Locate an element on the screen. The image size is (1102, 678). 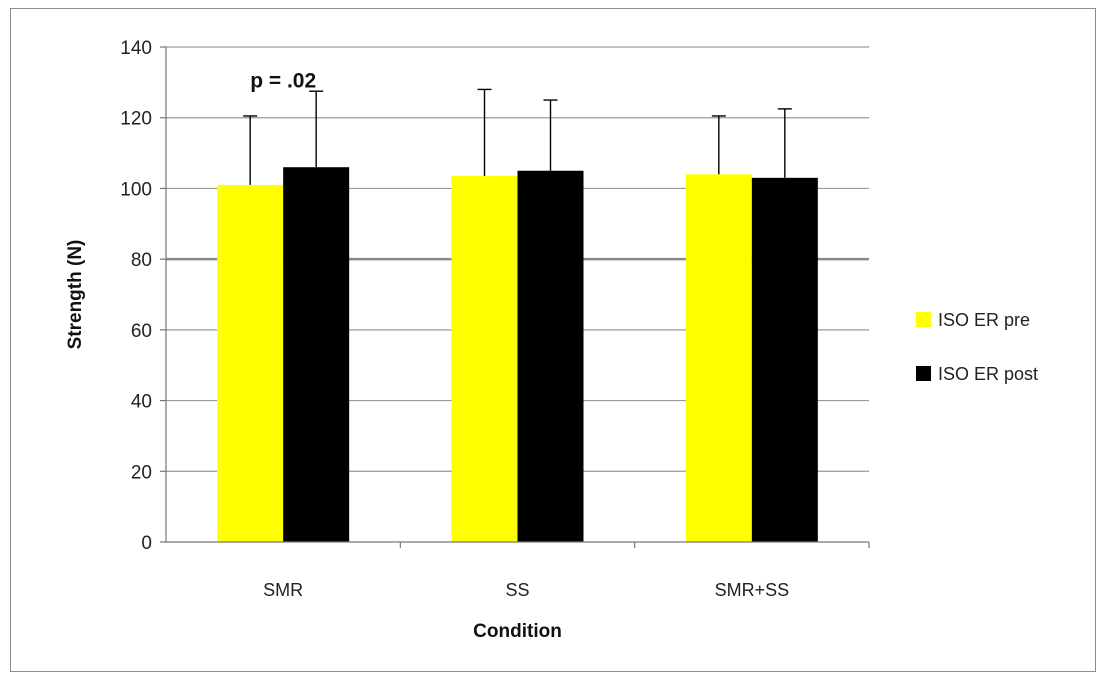
significance-annotation: p = .02 is located at coordinates (283, 81).